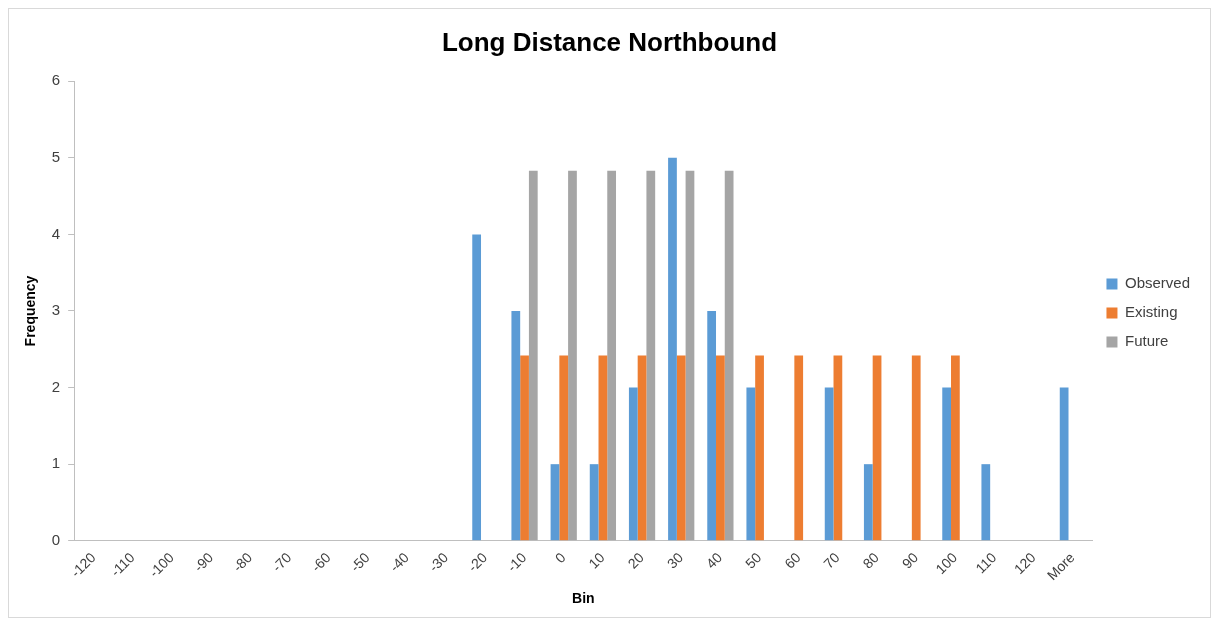 The image size is (1223, 630). I want to click on x-tick-label: -120, so click(83, 565).